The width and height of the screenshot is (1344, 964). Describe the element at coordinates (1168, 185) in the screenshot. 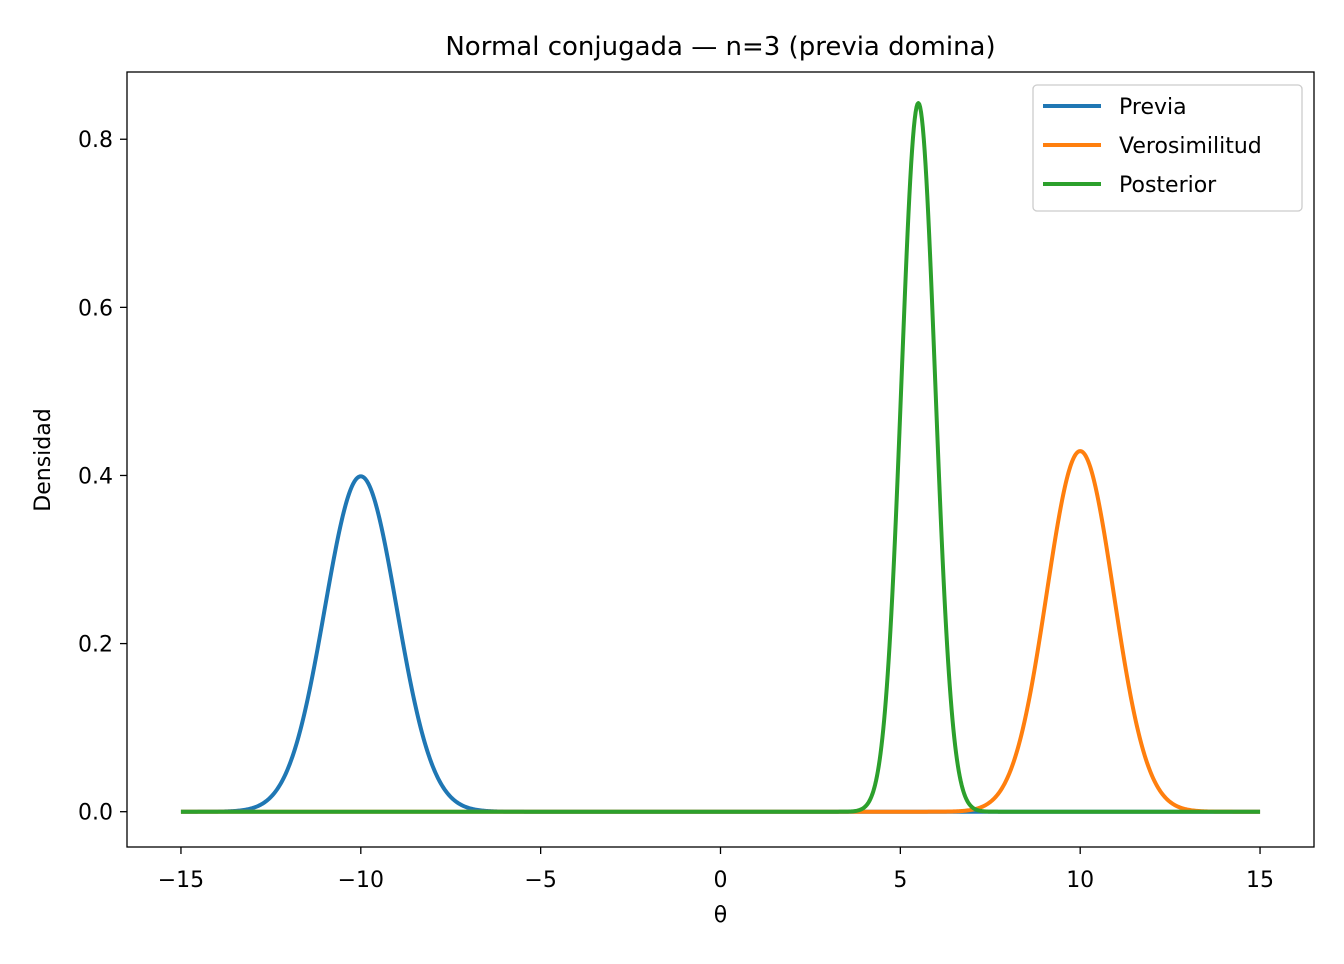

I see `legend-label-posterior: Posterior` at that location.